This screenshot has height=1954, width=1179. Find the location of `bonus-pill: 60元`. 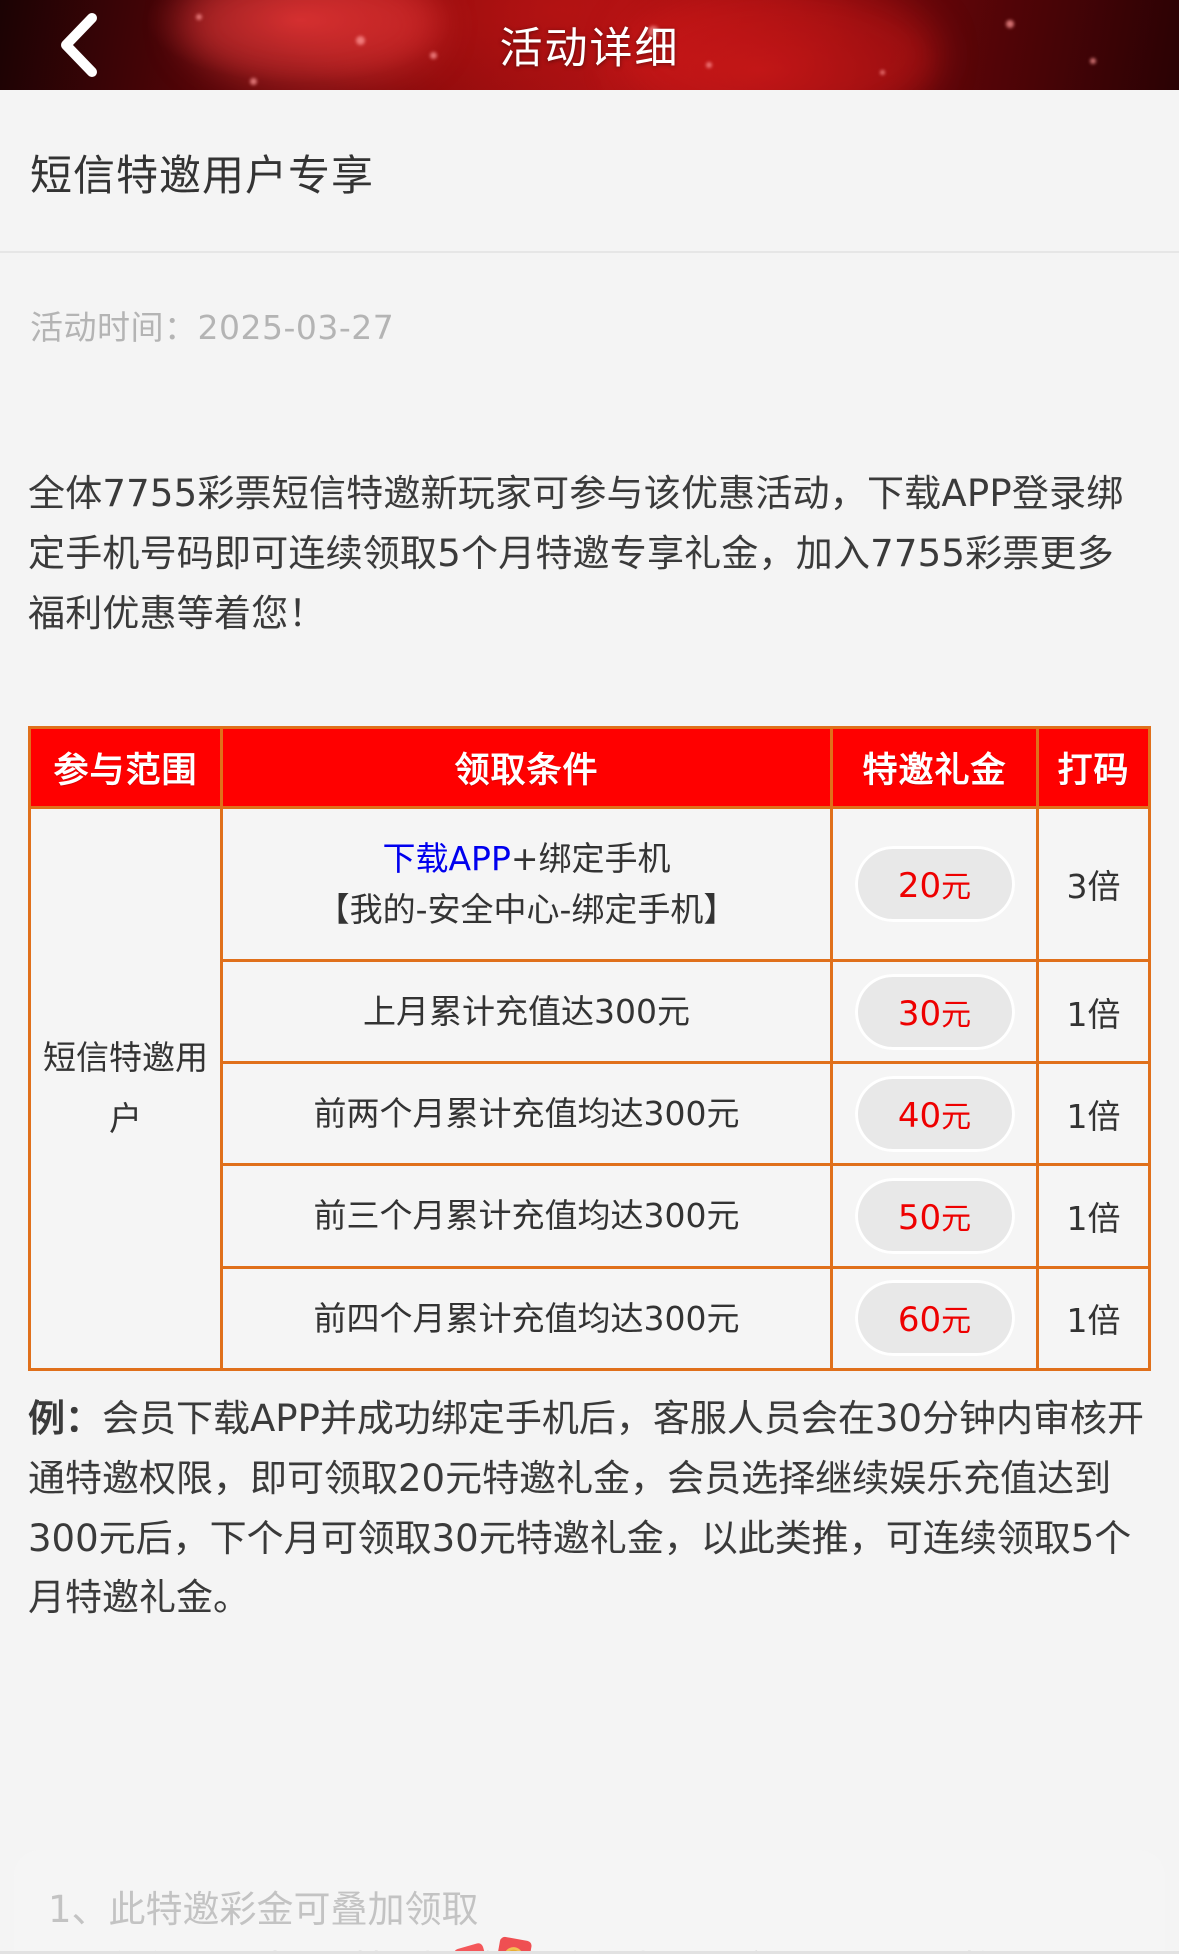

bonus-pill: 60元 is located at coordinates (934, 1318).